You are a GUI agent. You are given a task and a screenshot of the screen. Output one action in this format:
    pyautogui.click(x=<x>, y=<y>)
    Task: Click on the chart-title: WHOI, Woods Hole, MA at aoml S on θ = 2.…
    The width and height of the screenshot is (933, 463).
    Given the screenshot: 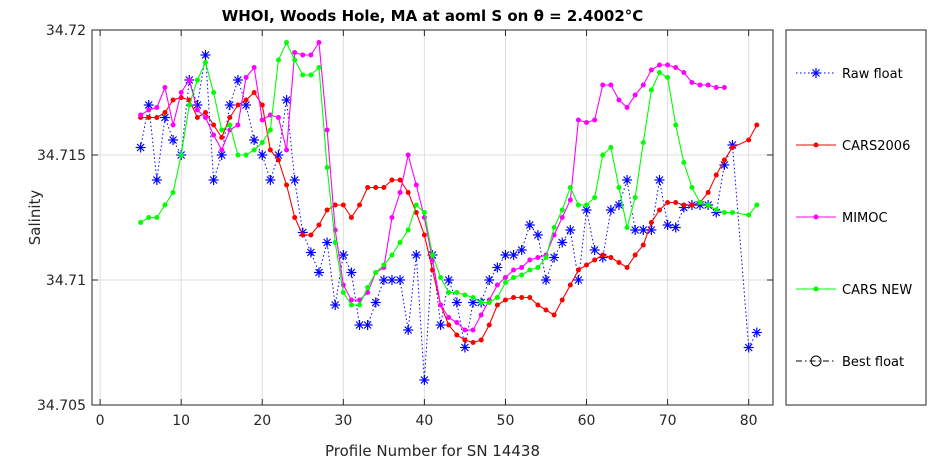 What is the action you would take?
    pyautogui.click(x=433, y=16)
    